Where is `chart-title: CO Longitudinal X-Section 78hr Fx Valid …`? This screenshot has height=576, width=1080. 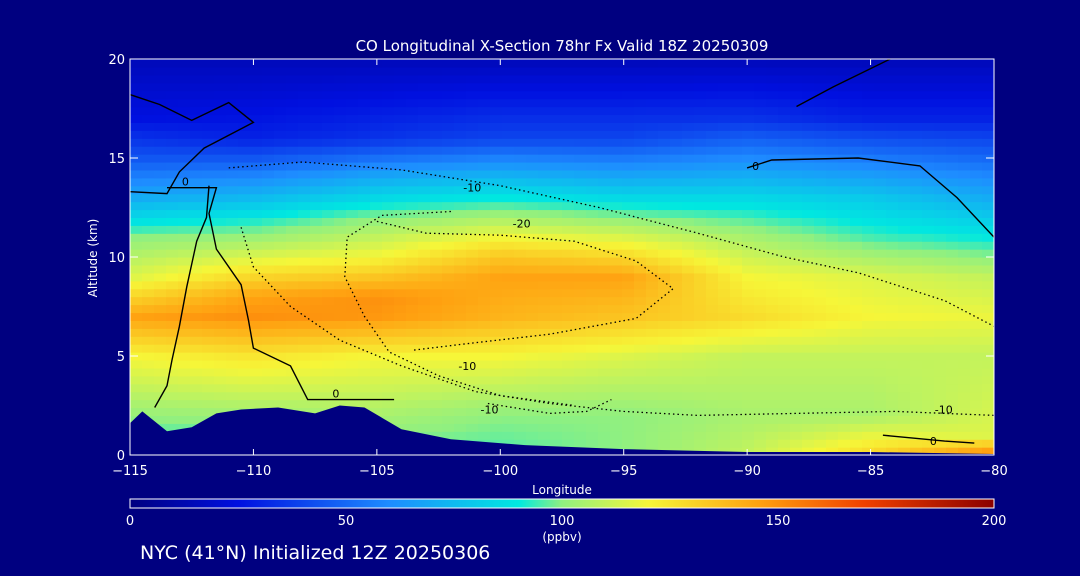 chart-title: CO Longitudinal X-Section 78hr Fx Valid … is located at coordinates (562, 46).